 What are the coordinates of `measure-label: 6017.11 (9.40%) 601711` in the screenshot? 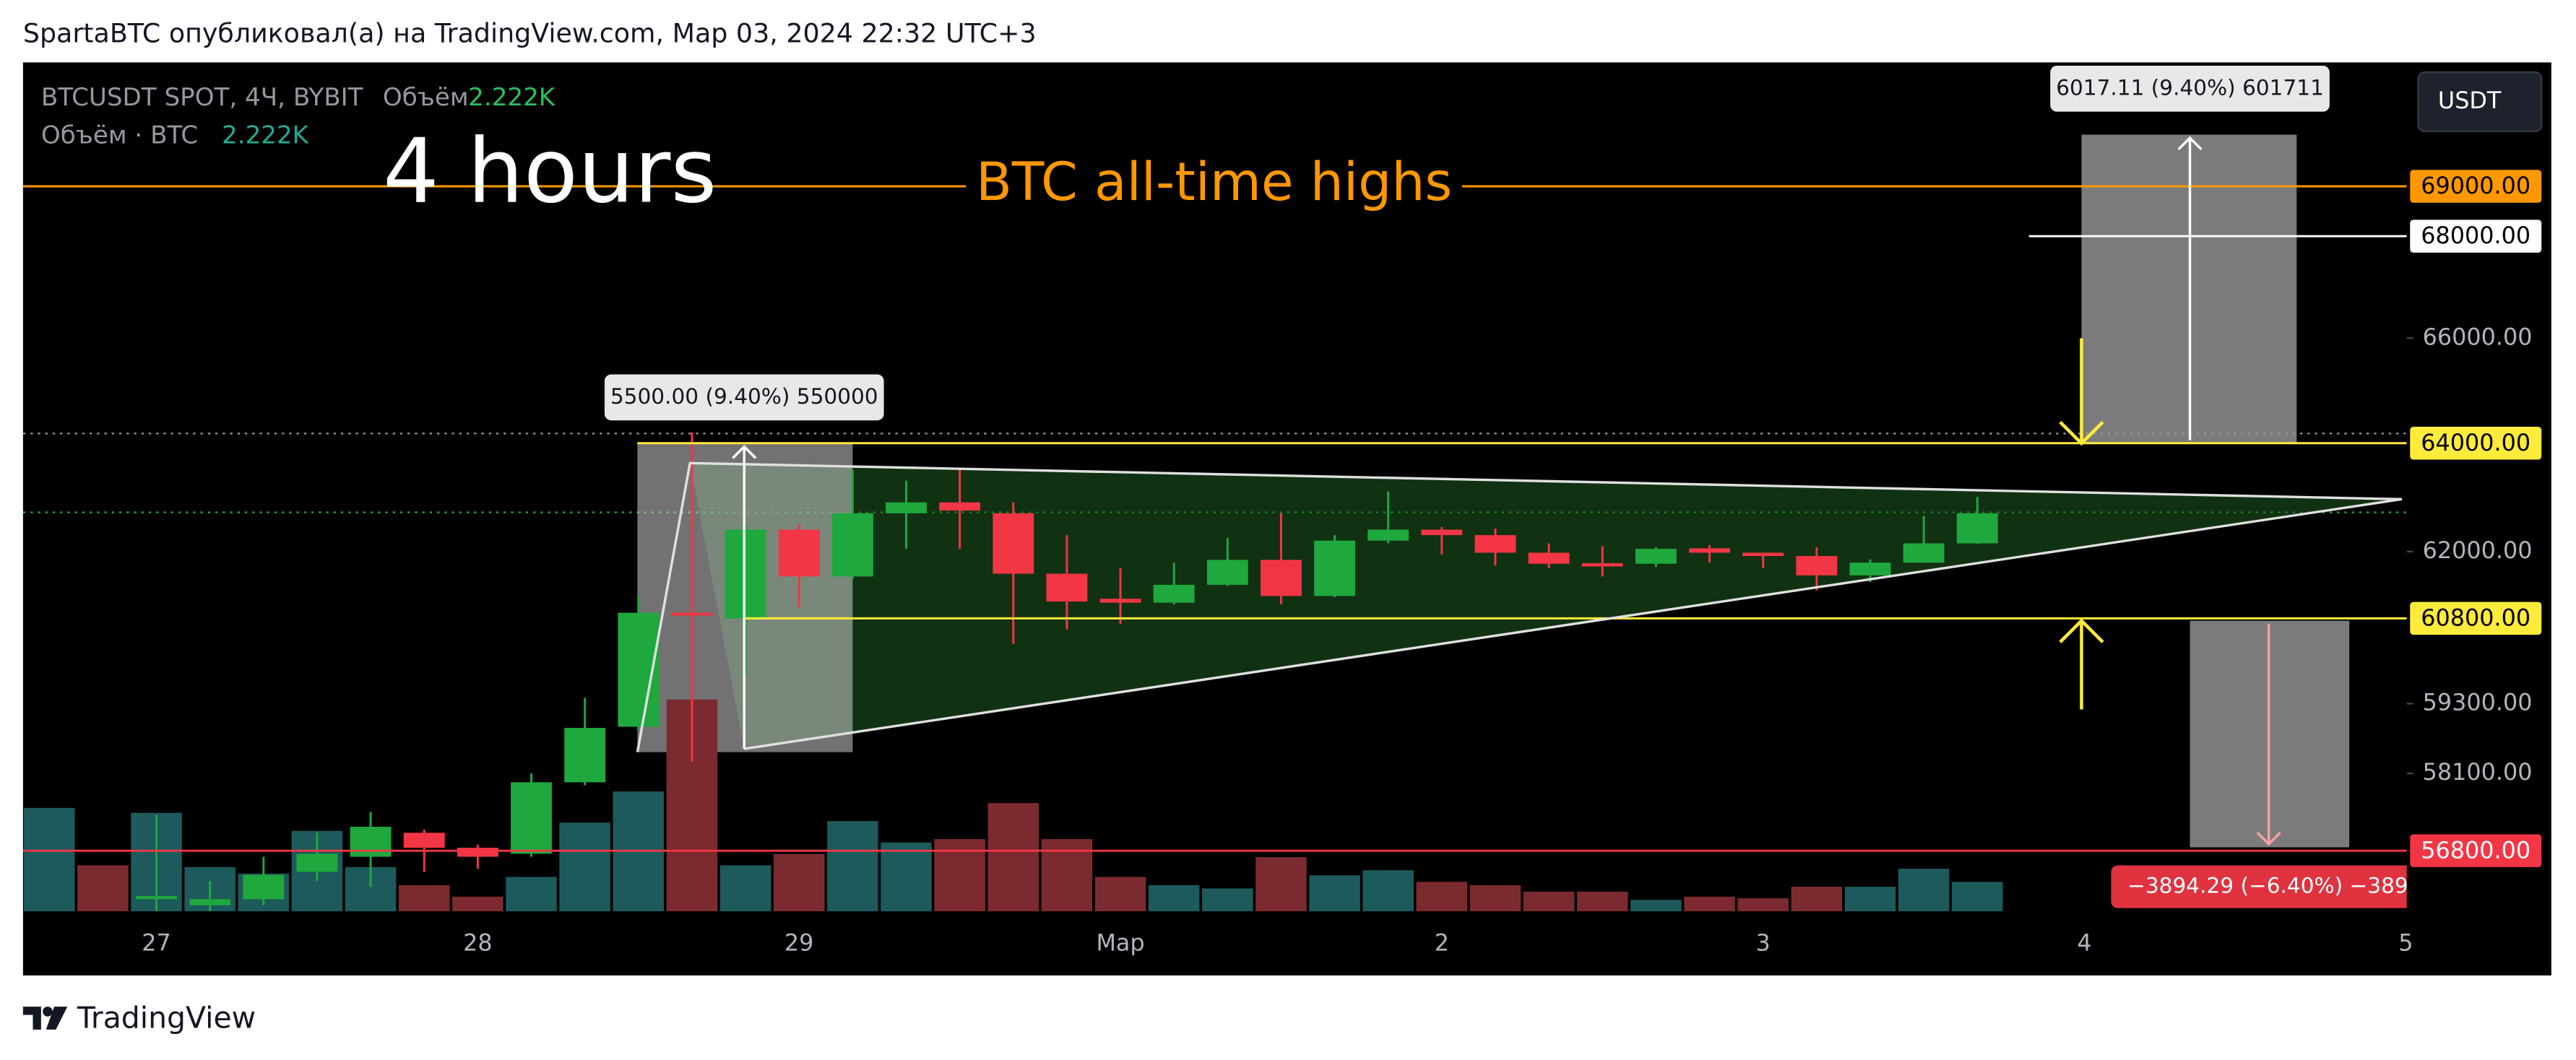 It's located at (2190, 87).